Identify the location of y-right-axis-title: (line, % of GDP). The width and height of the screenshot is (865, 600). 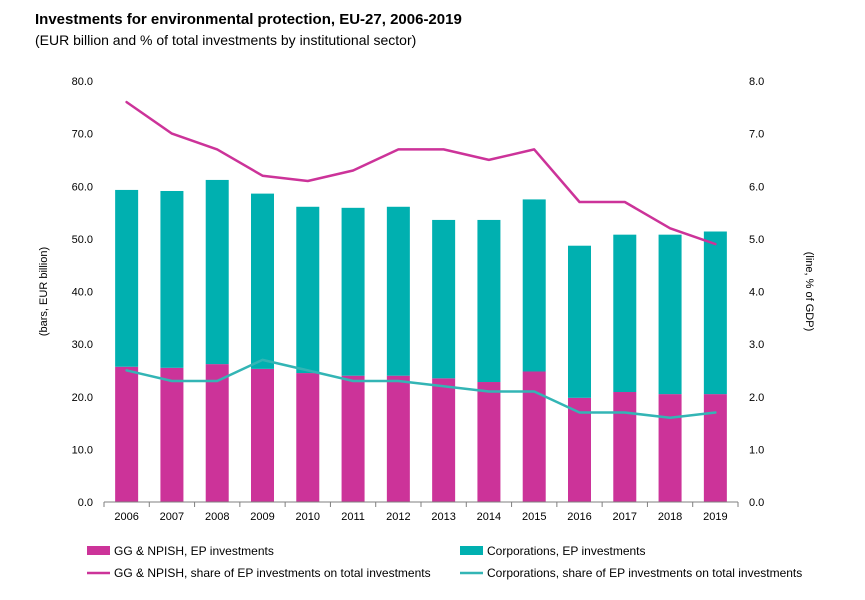
(809, 291).